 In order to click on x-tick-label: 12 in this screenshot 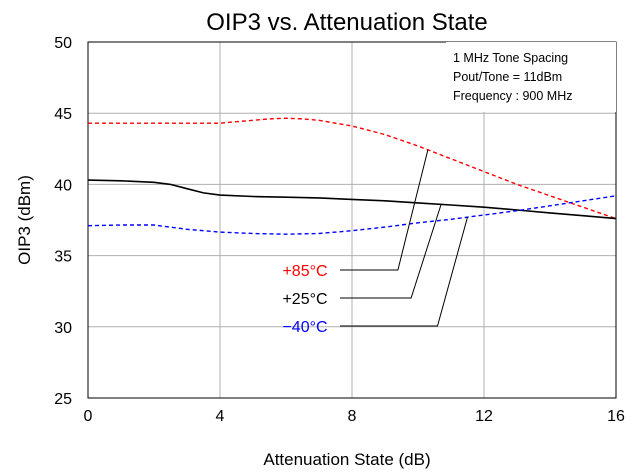, I will do `click(484, 416)`.